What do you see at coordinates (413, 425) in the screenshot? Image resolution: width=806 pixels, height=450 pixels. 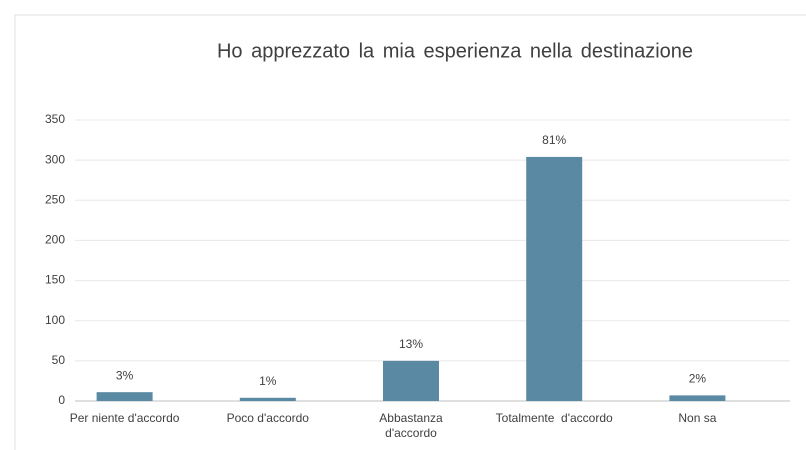 I see `x-tick-label: Abbastanza d'accordo` at bounding box center [413, 425].